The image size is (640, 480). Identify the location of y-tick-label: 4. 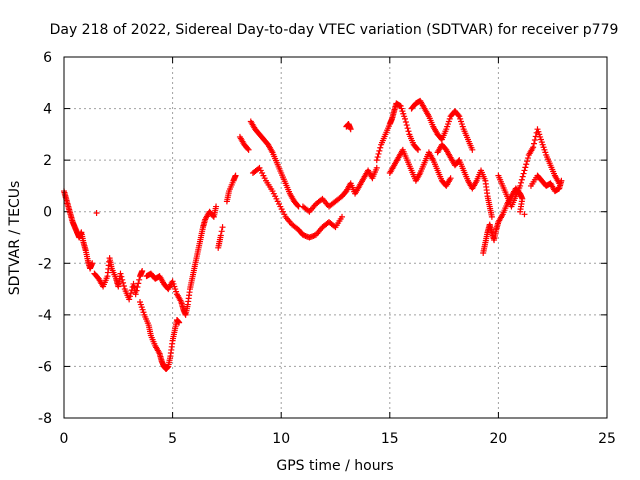
(47, 110).